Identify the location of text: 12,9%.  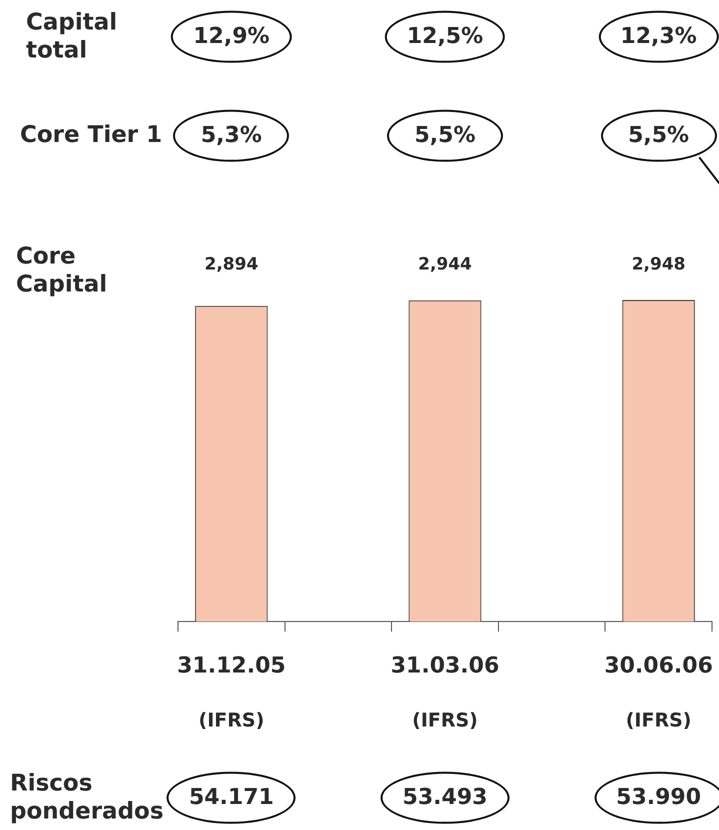
(231, 36).